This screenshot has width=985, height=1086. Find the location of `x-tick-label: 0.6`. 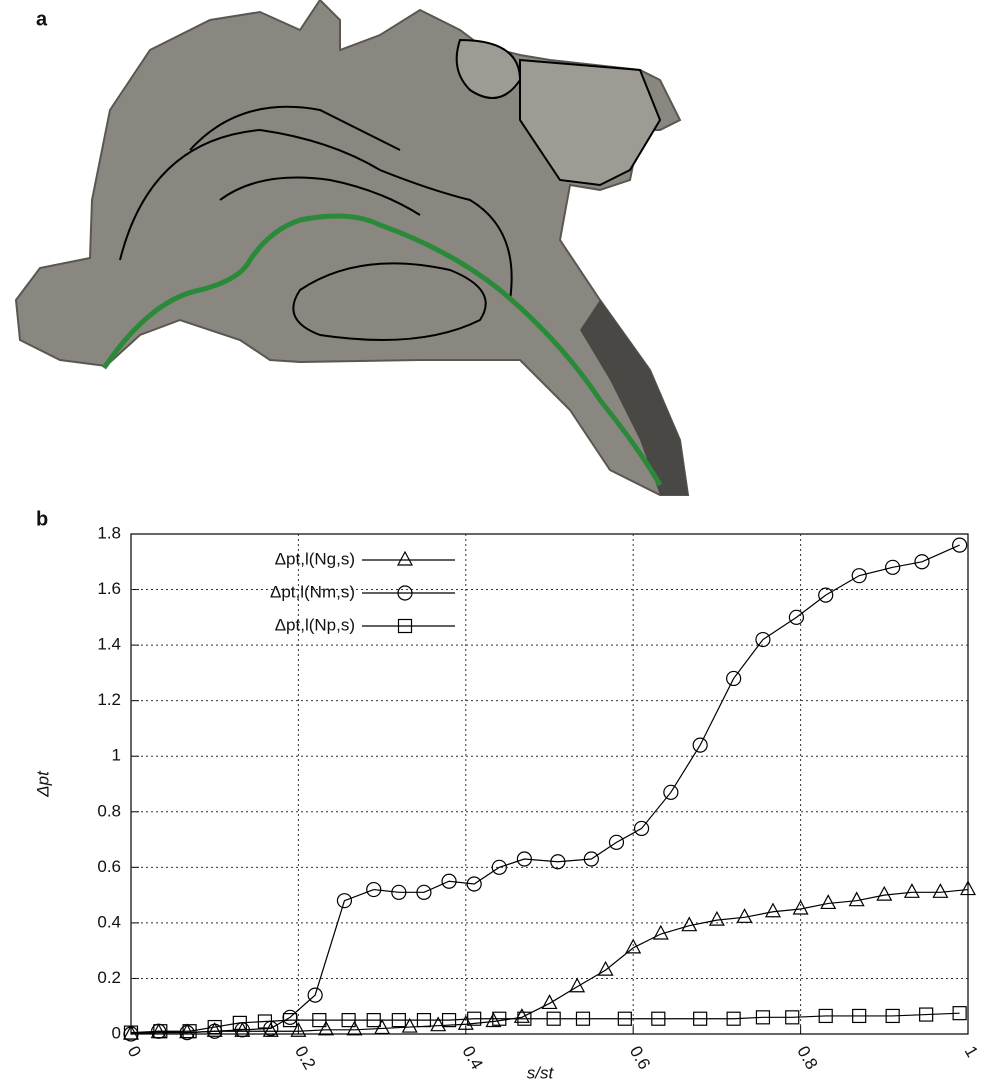

x-tick-label: 0.6 is located at coordinates (640, 1058).